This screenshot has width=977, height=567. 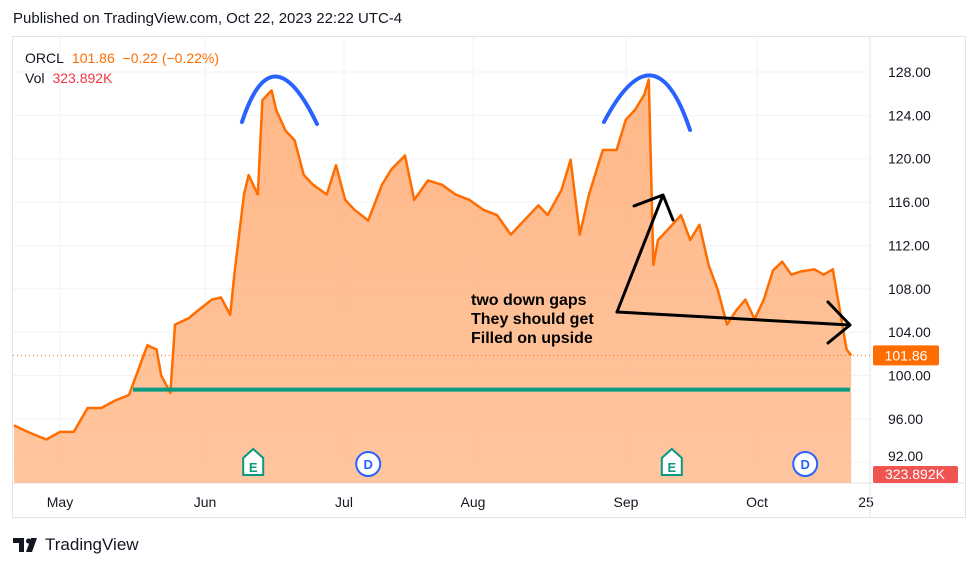 What do you see at coordinates (909, 202) in the screenshot?
I see `y-tick-label: 116.00` at bounding box center [909, 202].